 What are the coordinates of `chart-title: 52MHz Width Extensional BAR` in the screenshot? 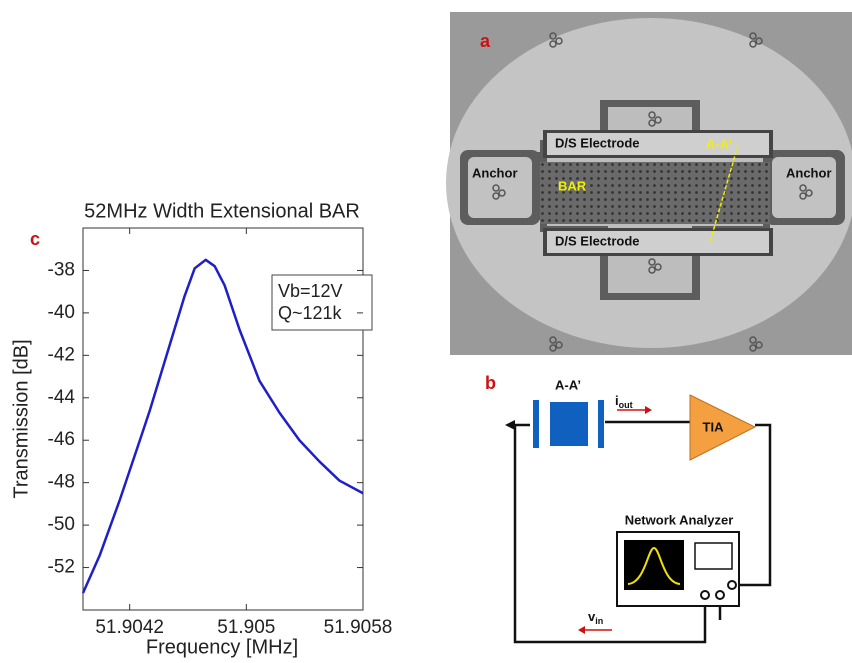 It's located at (222, 211).